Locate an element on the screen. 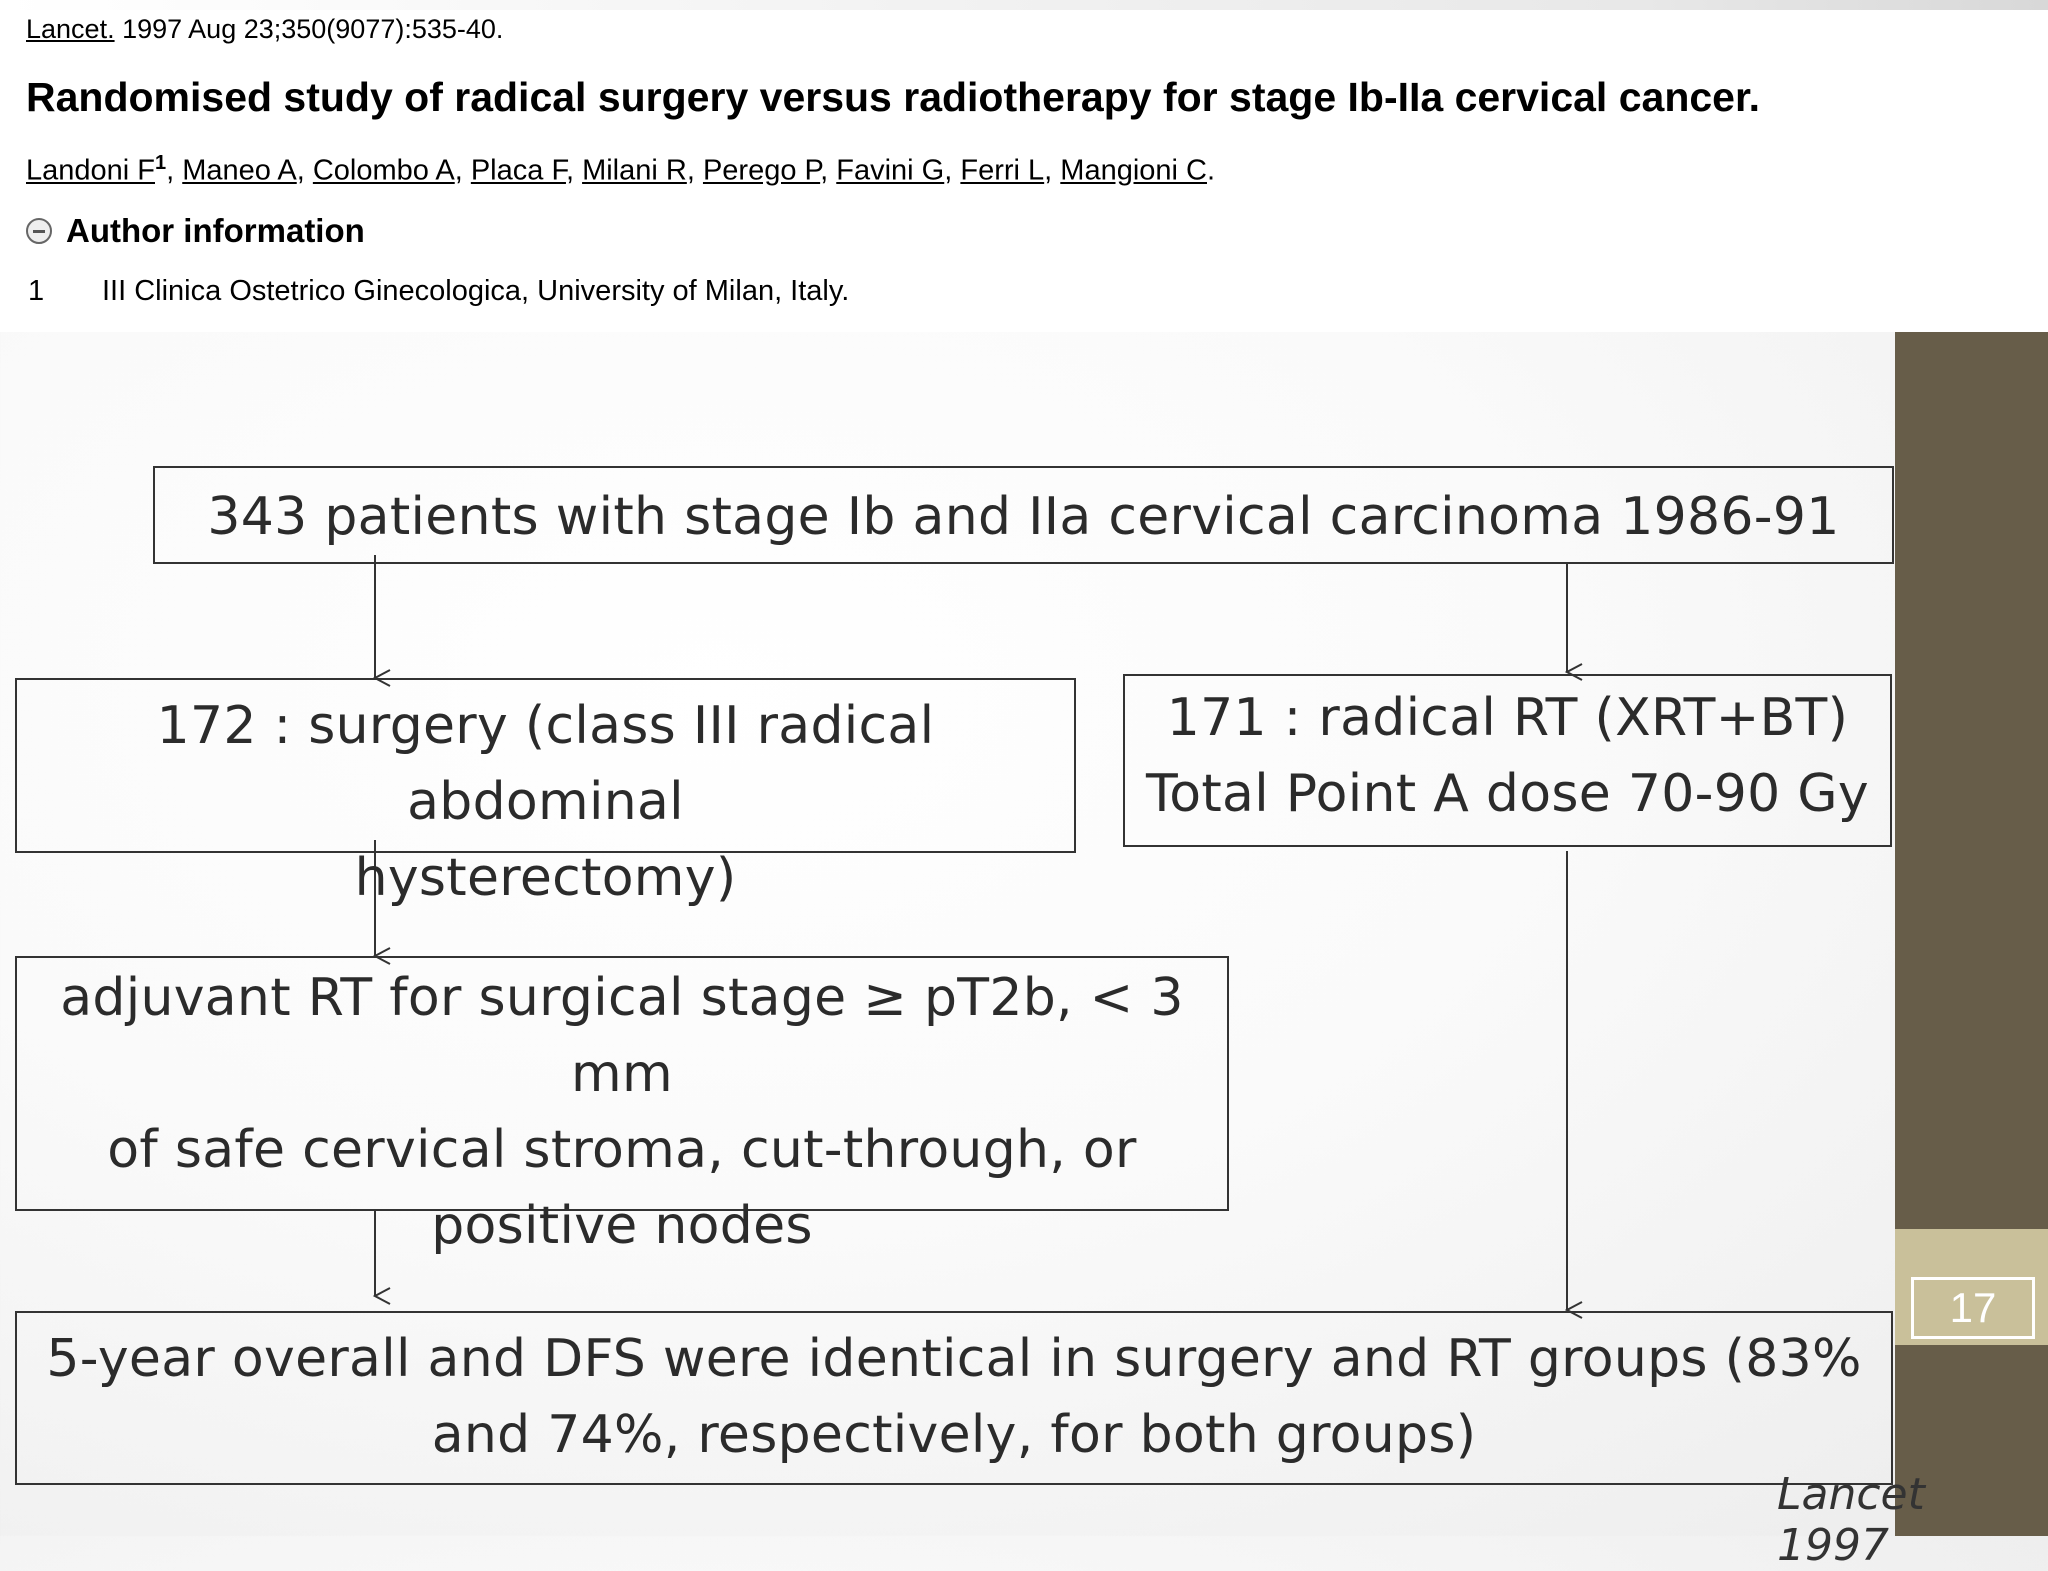 This screenshot has height=1571, width=2048. box-line: positive nodes is located at coordinates (622, 1226).